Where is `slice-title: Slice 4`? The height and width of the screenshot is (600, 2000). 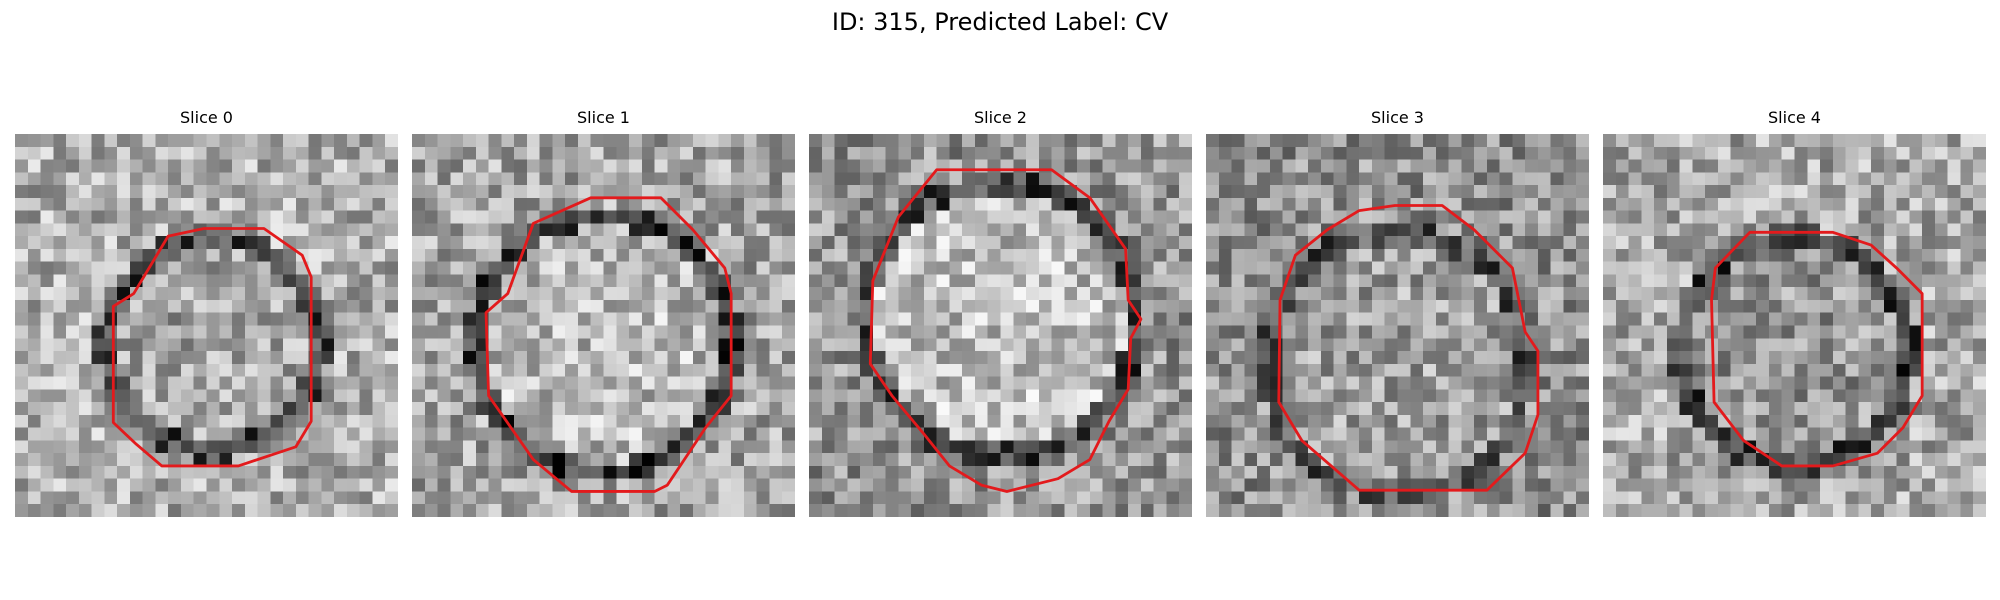
slice-title: Slice 4 is located at coordinates (1794, 117).